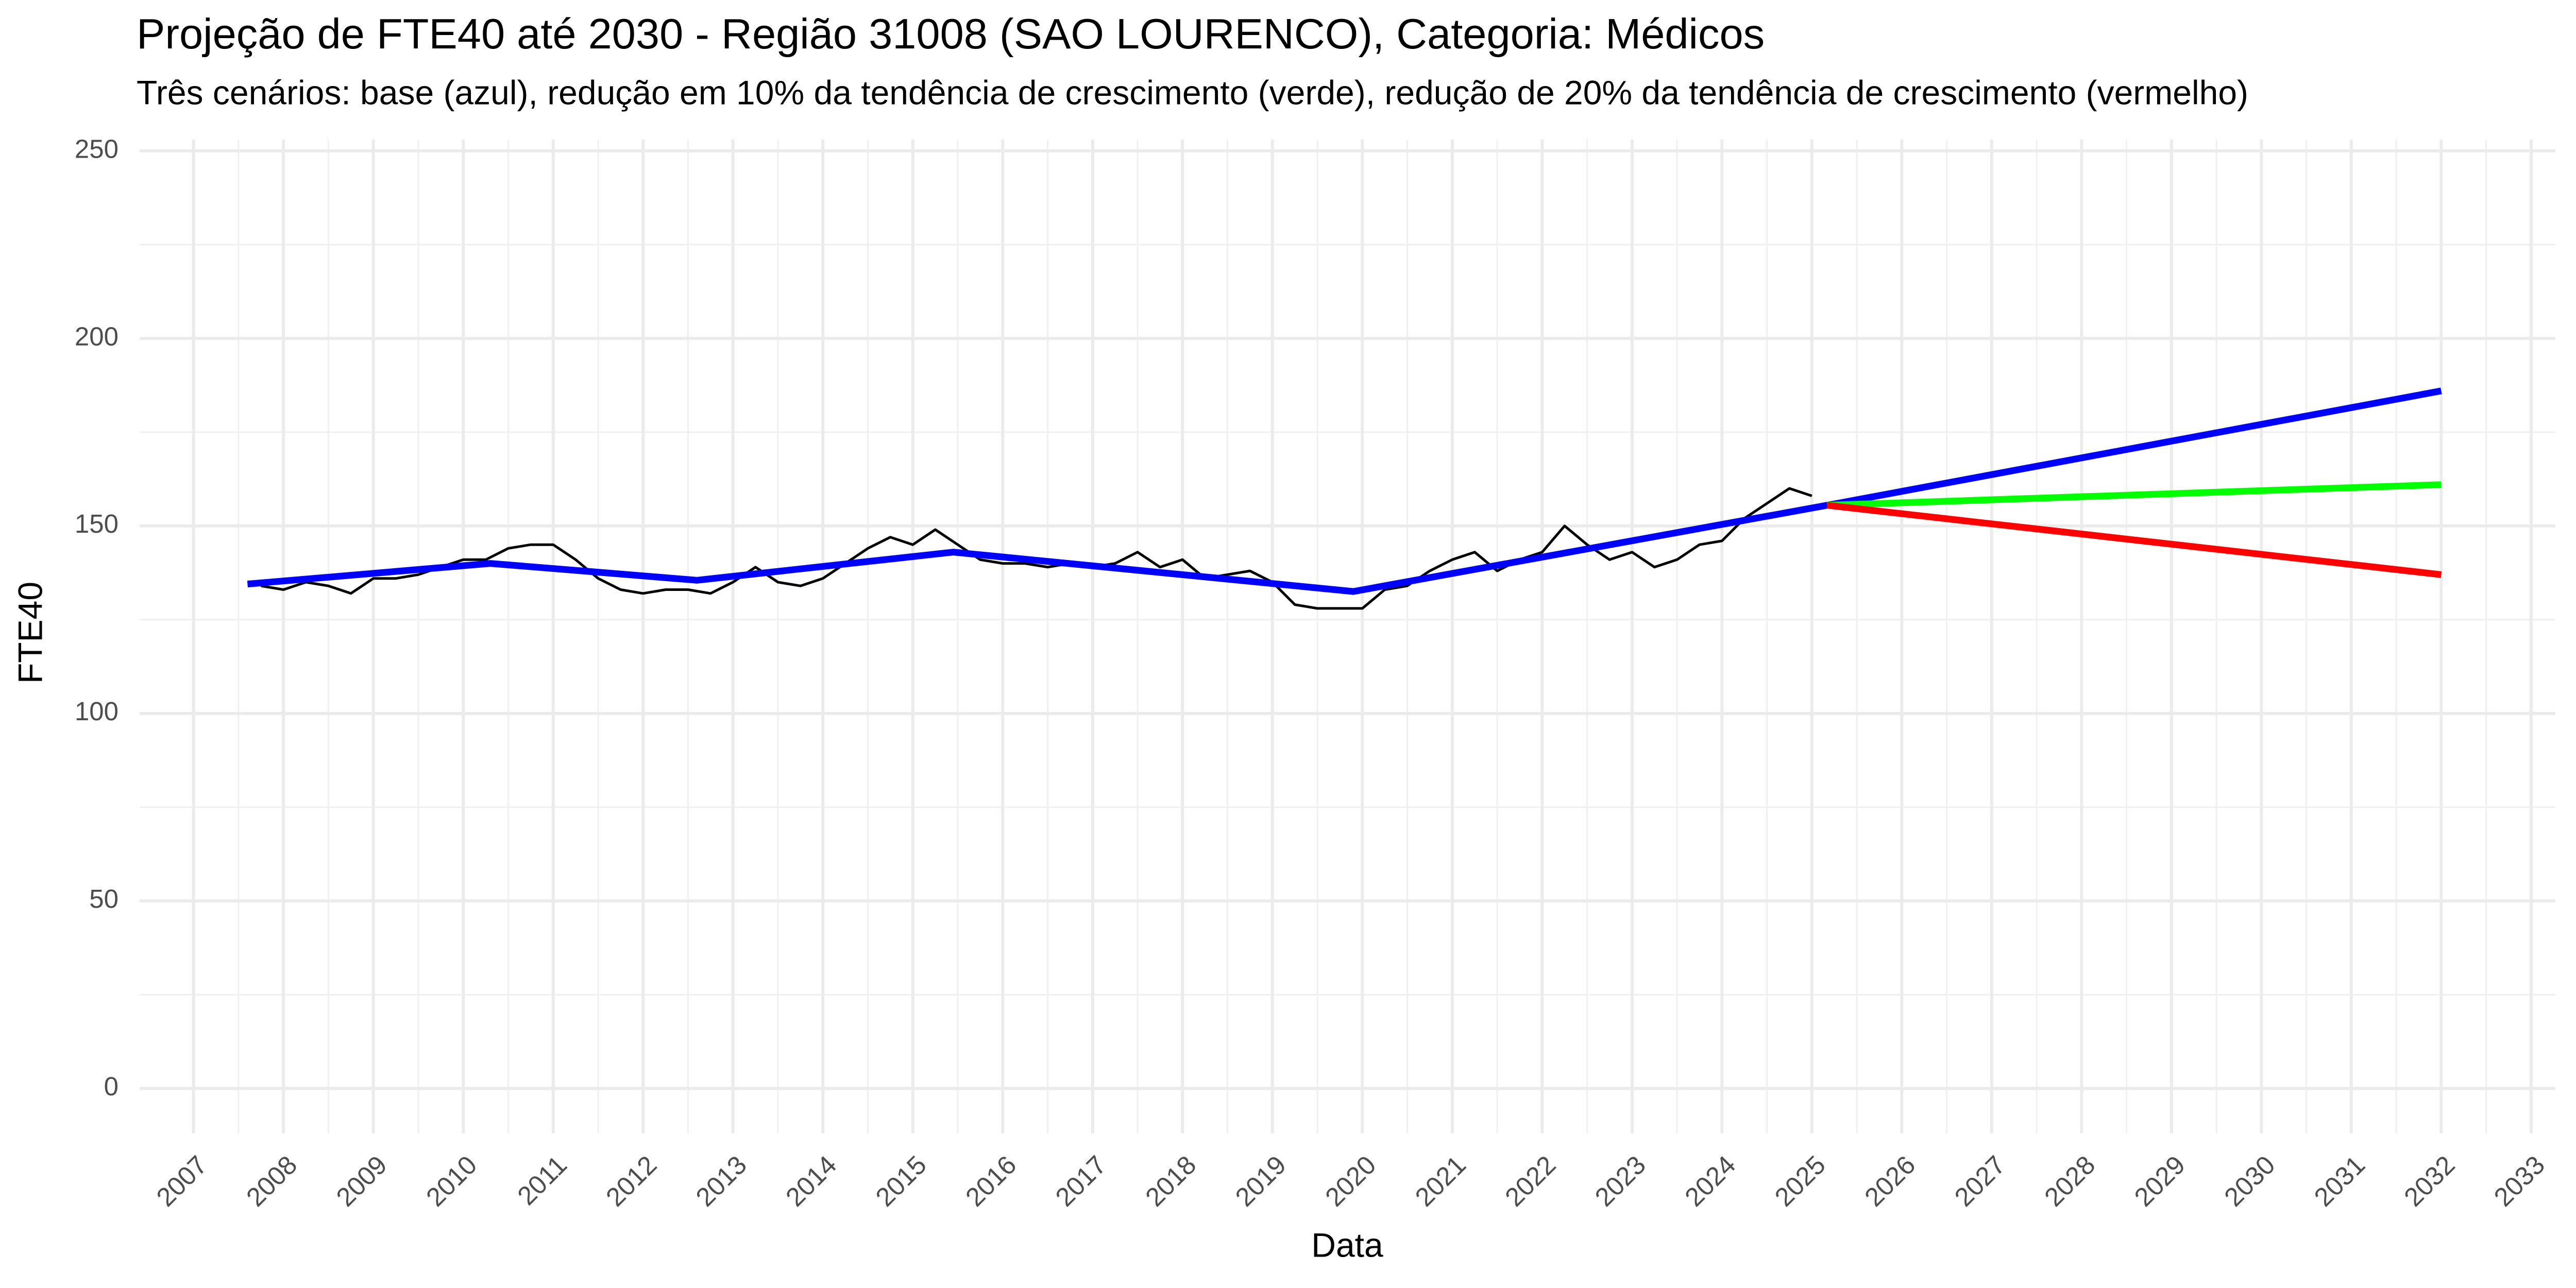 This screenshot has height=1288, width=2576. I want to click on x-tick-label: 2014, so click(811, 1181).